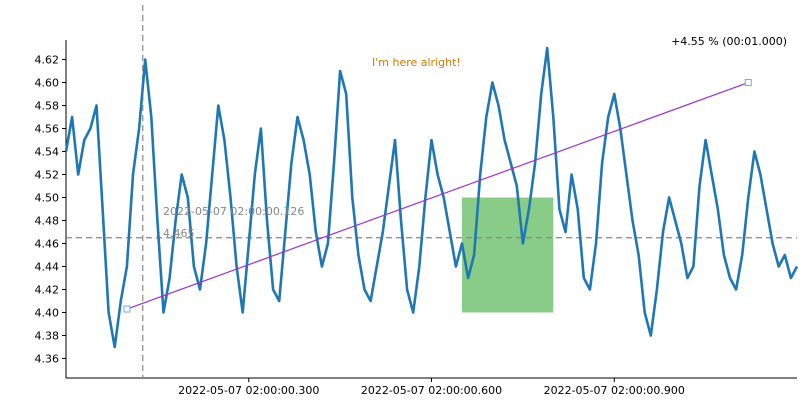  What do you see at coordinates (47, 175) in the screenshot?
I see `y-tick-label: 4.52` at bounding box center [47, 175].